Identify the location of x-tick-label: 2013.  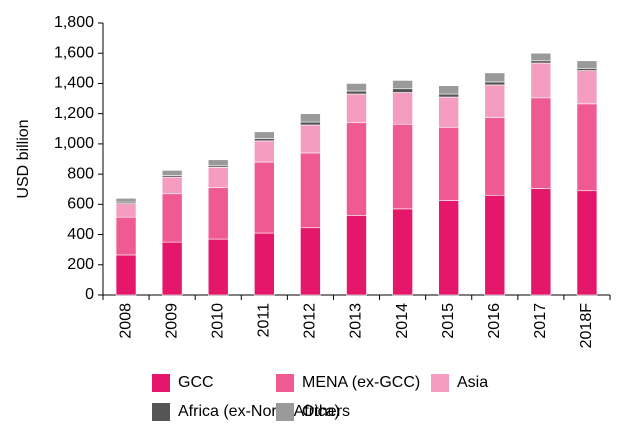
(356, 321).